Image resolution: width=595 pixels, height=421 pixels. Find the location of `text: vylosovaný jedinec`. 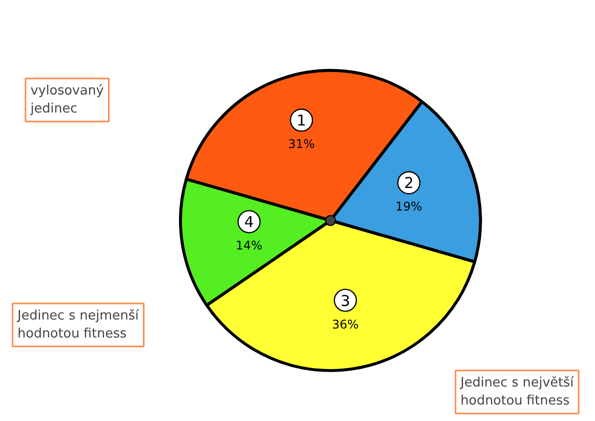

text: vylosovaný jedinec is located at coordinates (67, 100).